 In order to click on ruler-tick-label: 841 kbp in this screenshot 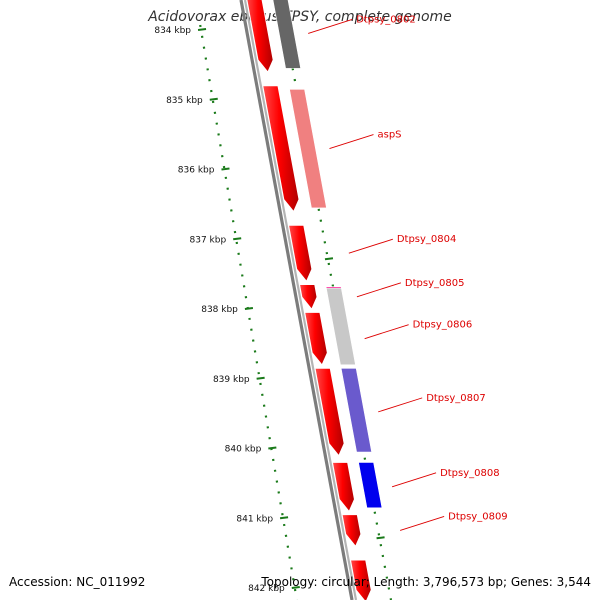, I will do `click(254, 519)`.